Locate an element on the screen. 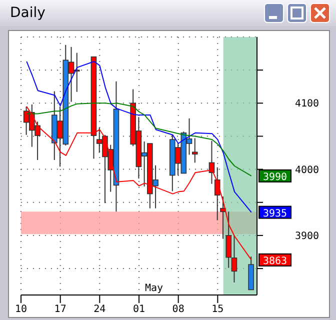 The height and width of the screenshot is (320, 336). data-label: 3935 is located at coordinates (275, 214).